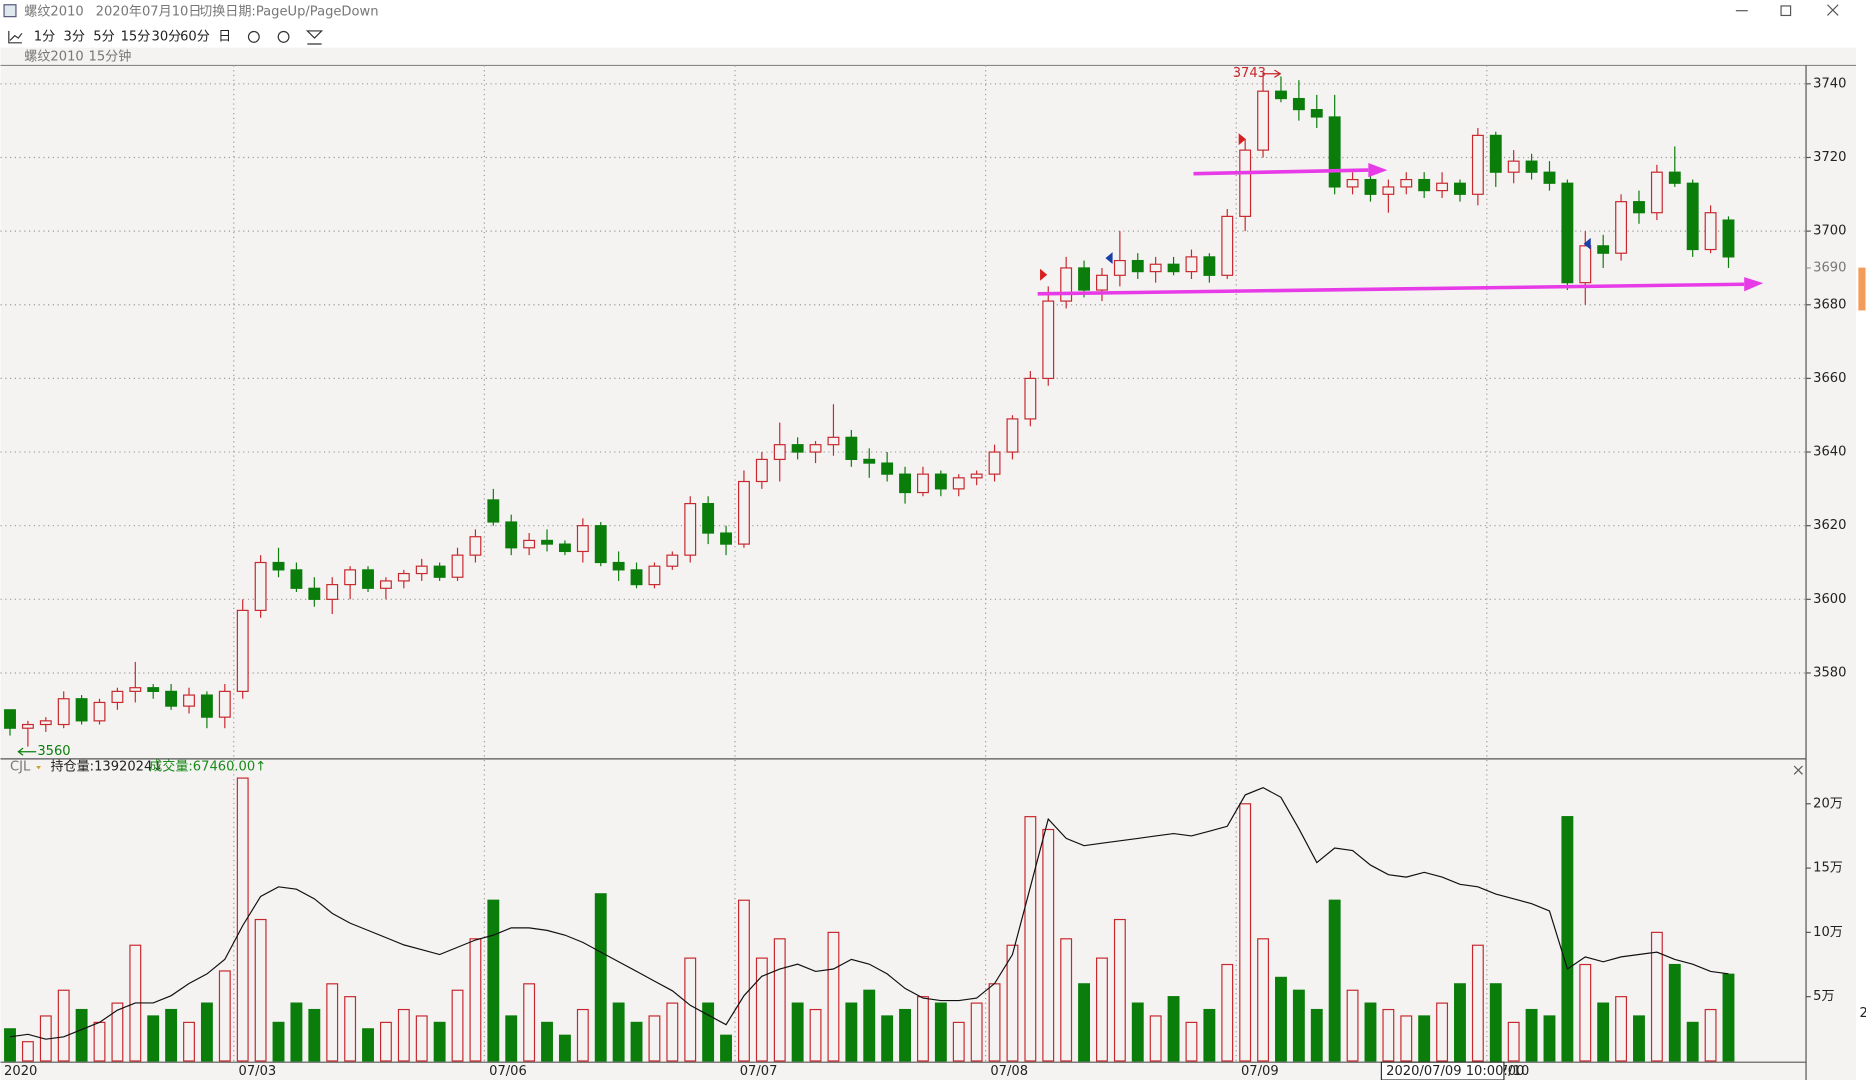 The height and width of the screenshot is (1080, 1866). What do you see at coordinates (1242, 139) in the screenshot?
I see `signal-marker` at bounding box center [1242, 139].